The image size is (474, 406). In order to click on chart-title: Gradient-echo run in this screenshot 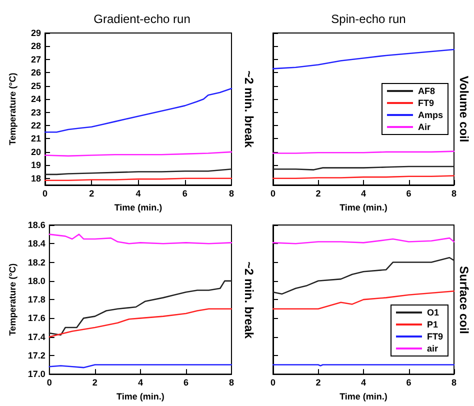, I will do `click(142, 19)`.